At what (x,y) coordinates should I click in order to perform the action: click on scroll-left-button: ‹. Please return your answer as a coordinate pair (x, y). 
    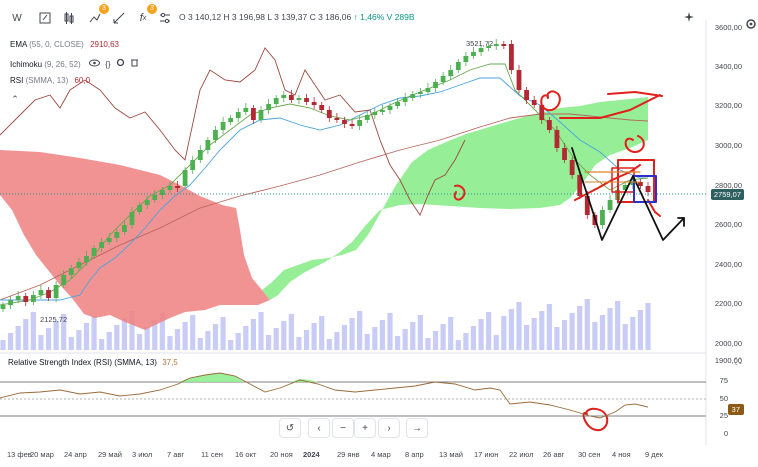
    Looking at the image, I should click on (319, 428).